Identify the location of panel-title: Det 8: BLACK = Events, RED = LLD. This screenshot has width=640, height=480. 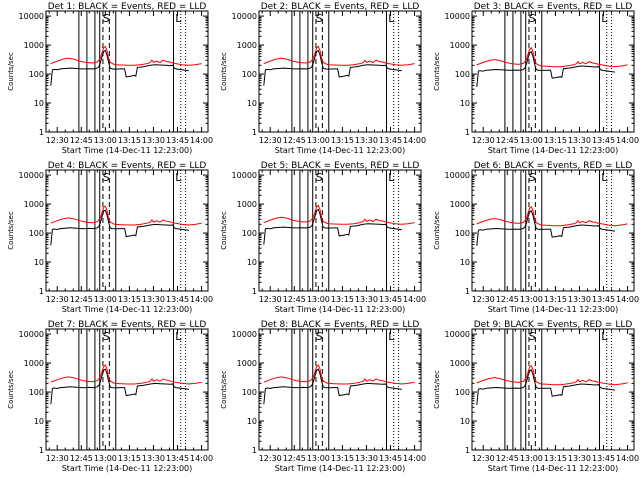
(340, 325).